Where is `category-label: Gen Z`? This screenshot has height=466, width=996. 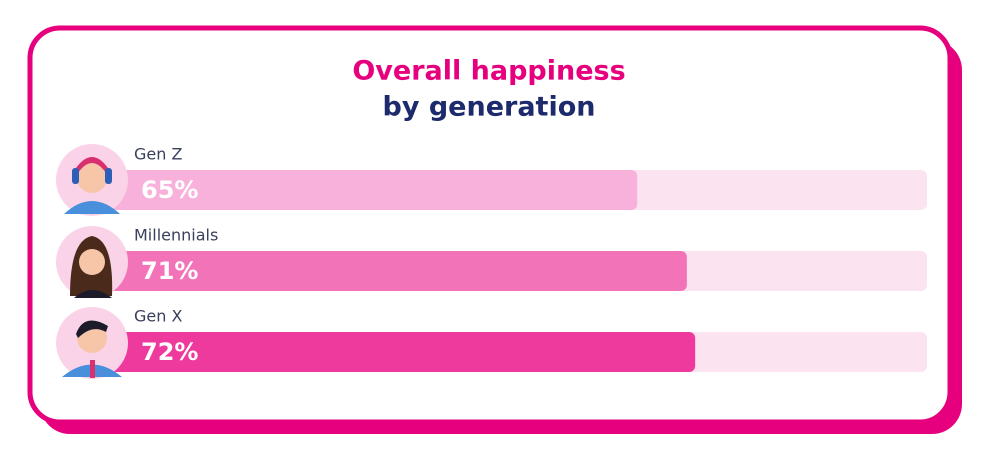
category-label: Gen Z is located at coordinates (158, 154).